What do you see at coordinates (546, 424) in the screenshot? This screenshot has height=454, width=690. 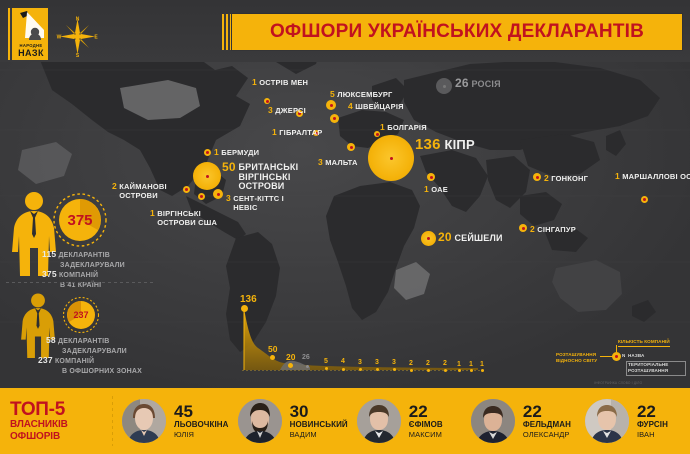 I see `top5-person-4-surname: ФЕЛЬДМАН` at bounding box center [546, 424].